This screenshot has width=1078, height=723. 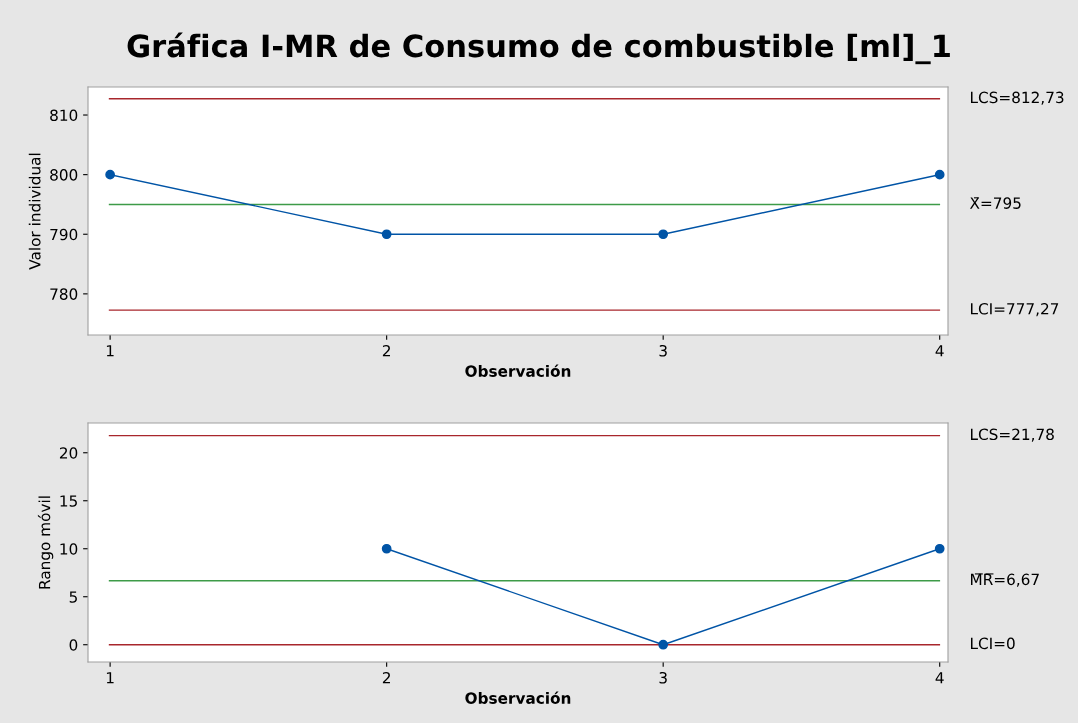 What do you see at coordinates (64, 234) in the screenshot?
I see `y-tick-label: 790` at bounding box center [64, 234].